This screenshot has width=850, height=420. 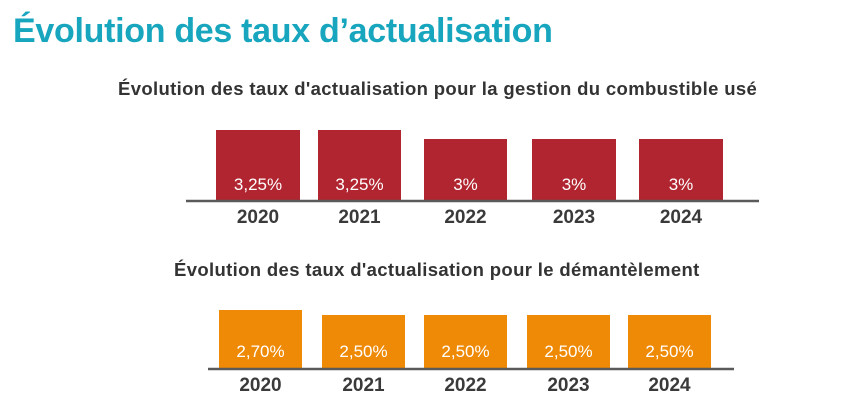 What do you see at coordinates (260, 351) in the screenshot?
I see `bar-value-label: 2,70%` at bounding box center [260, 351].